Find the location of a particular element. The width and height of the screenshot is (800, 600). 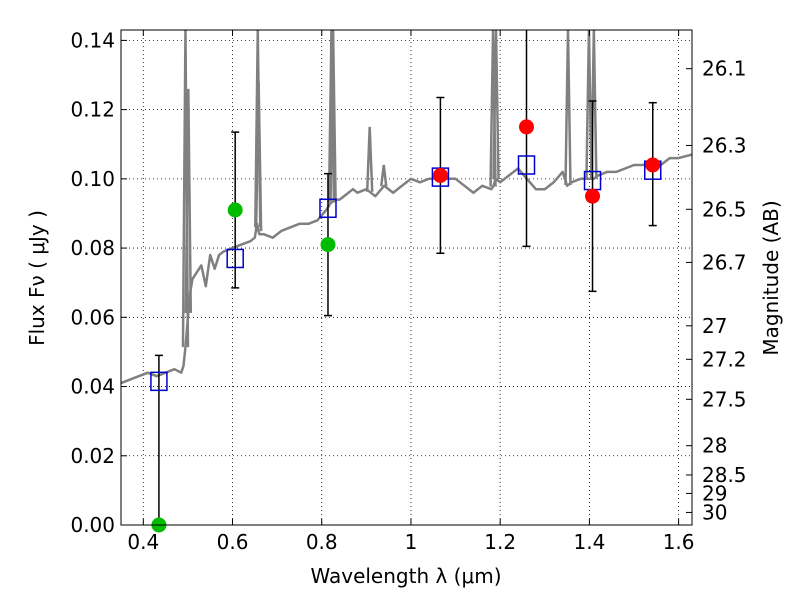

y-tick-label: 0.08 is located at coordinates (92, 248).